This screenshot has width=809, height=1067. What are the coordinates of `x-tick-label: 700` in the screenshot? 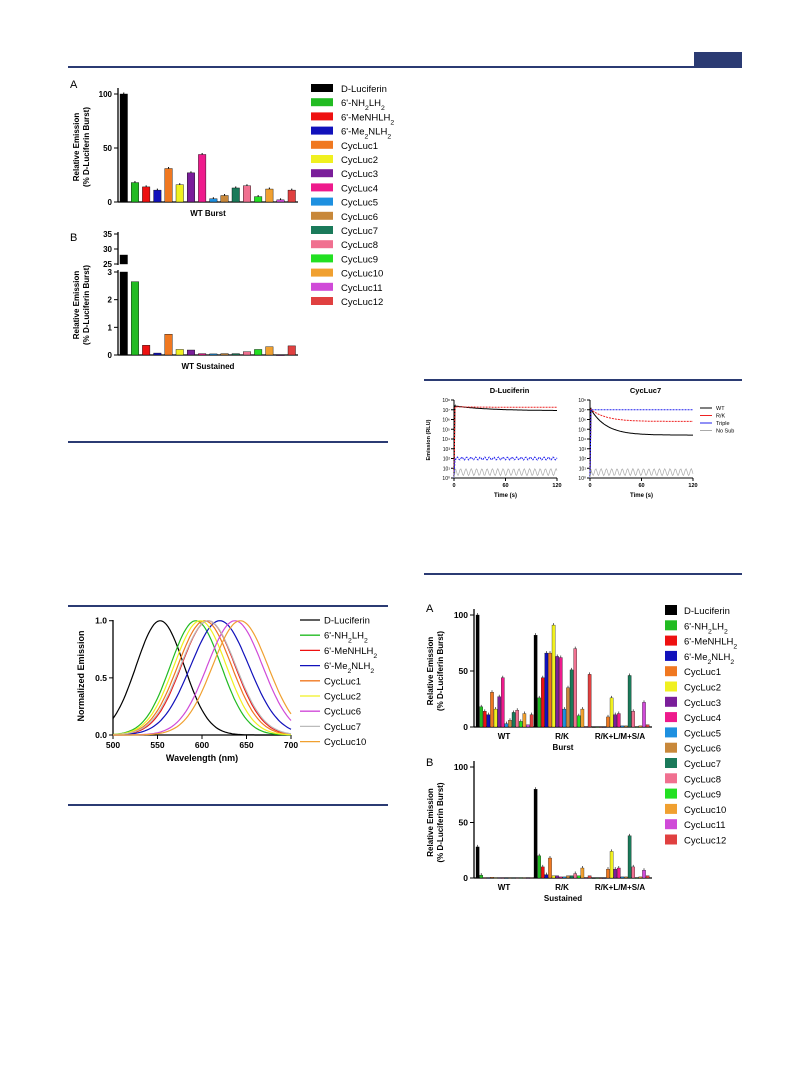 It's located at (291, 745).